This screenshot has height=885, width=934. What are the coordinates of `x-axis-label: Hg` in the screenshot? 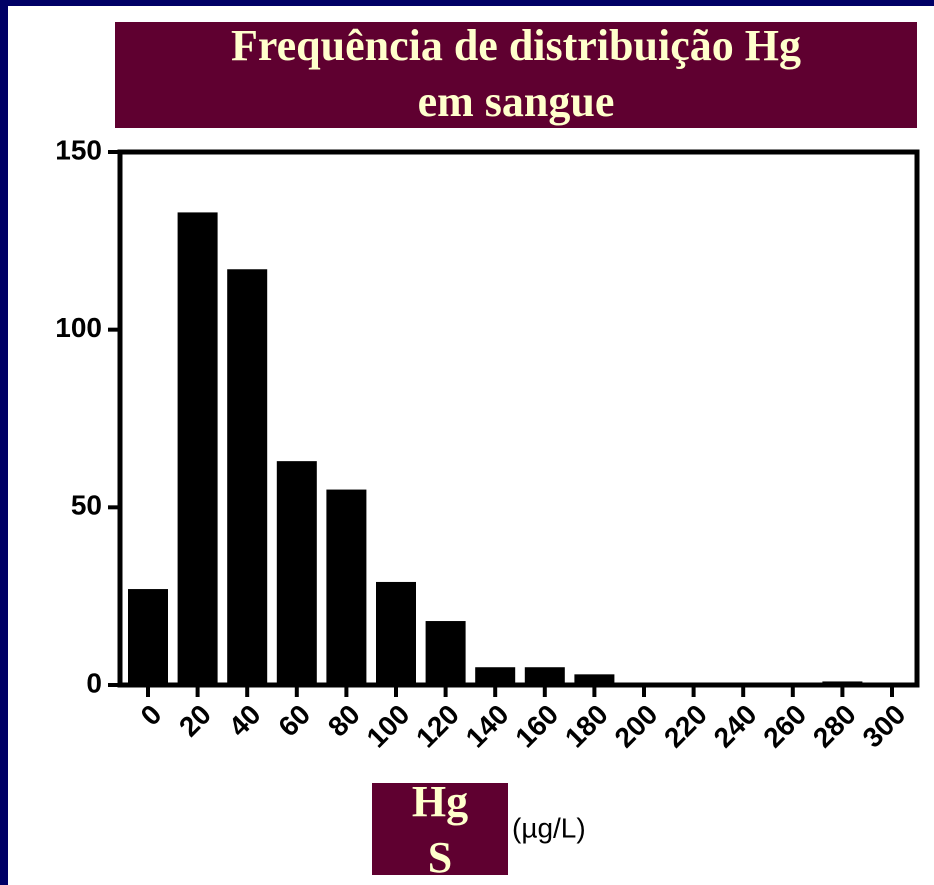 It's located at (440, 801).